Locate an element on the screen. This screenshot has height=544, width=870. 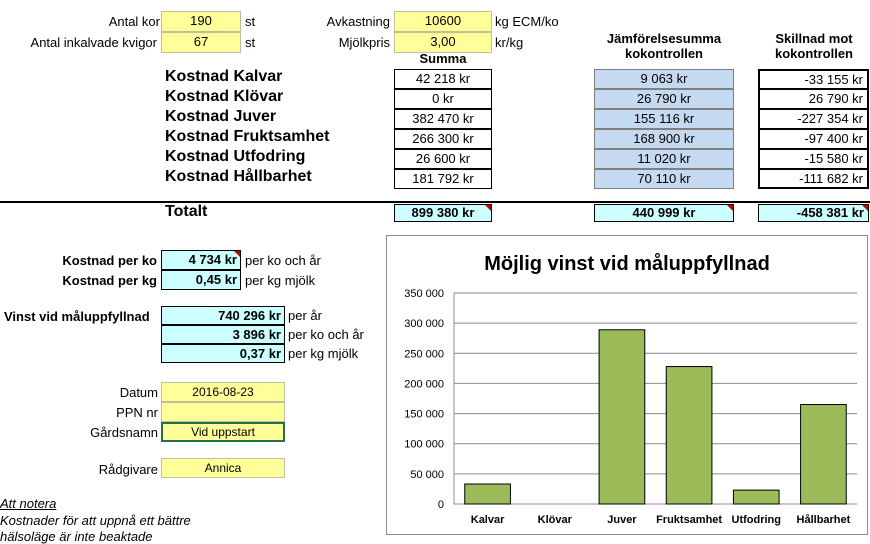
skillnad-header-2: kokontrollen is located at coordinates (813, 53).